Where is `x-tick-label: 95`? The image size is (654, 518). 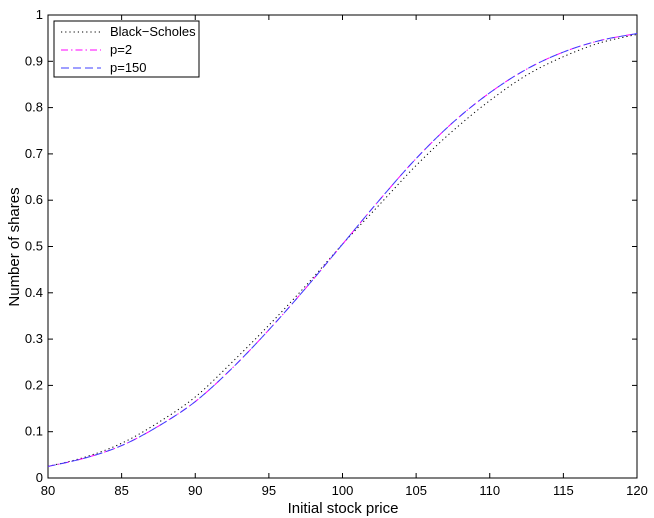 x-tick-label: 95 is located at coordinates (269, 490).